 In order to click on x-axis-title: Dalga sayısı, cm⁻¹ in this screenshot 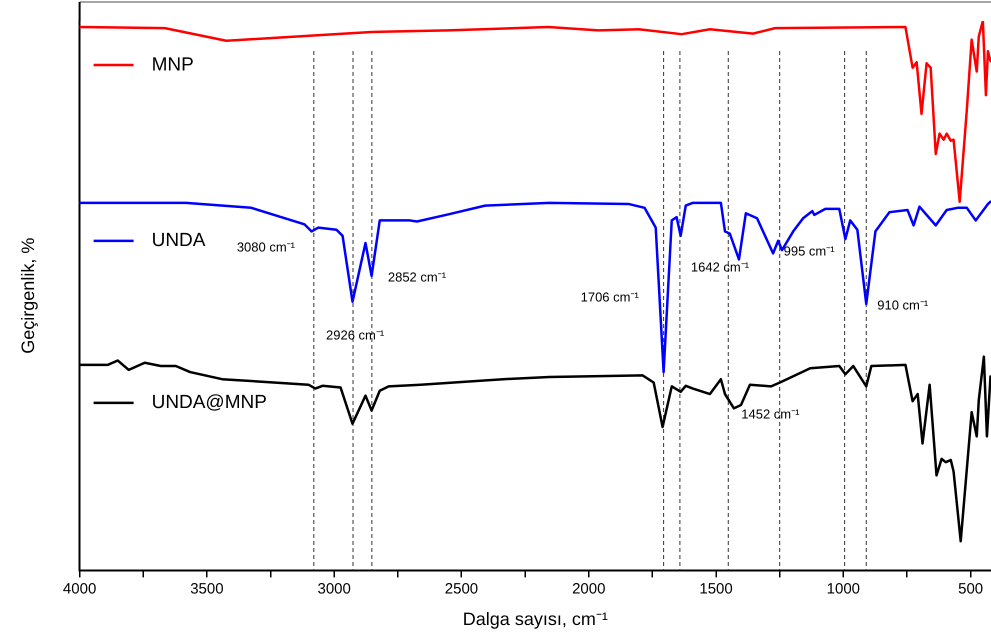, I will do `click(535, 619)`.